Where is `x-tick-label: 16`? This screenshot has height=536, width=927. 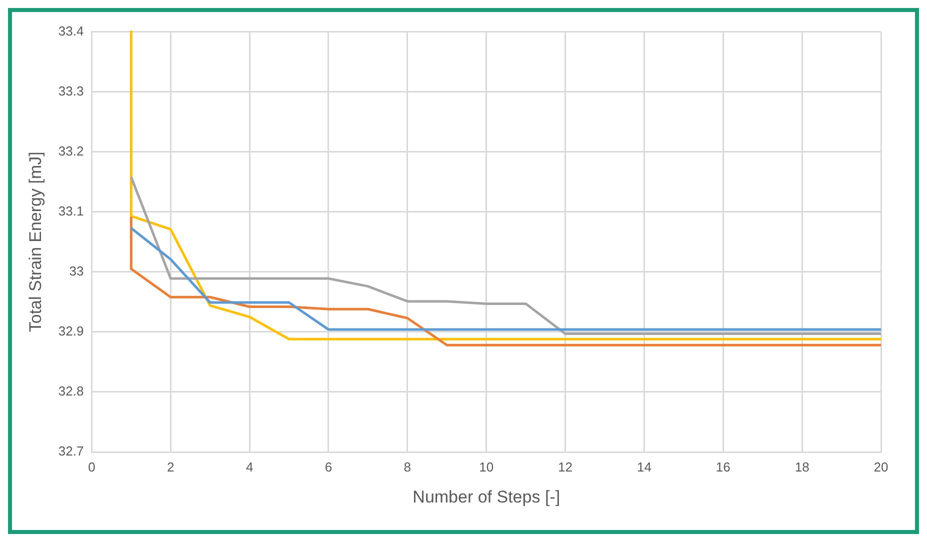
x-tick-label: 16 is located at coordinates (723, 466).